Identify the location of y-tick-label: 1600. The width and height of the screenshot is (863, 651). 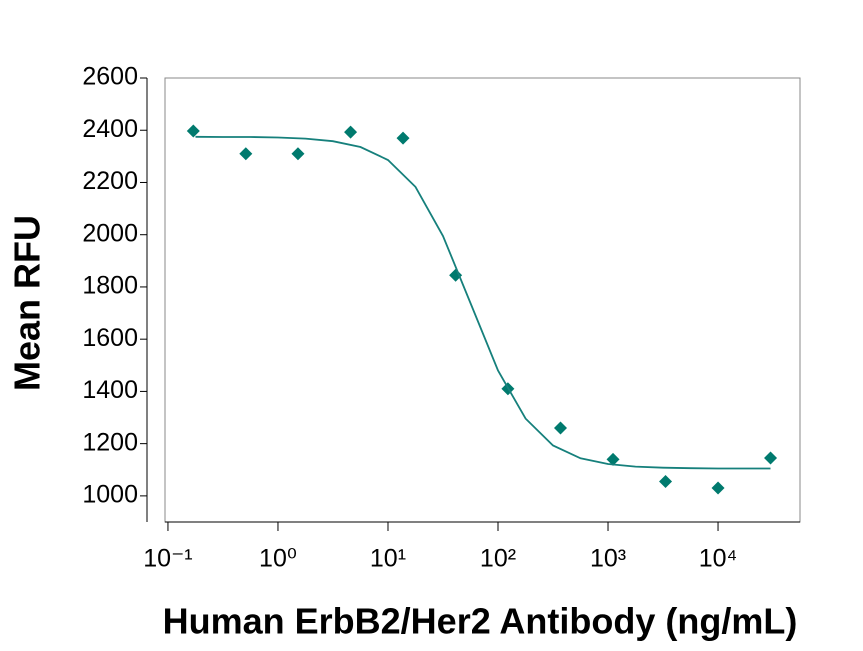
(110, 338).